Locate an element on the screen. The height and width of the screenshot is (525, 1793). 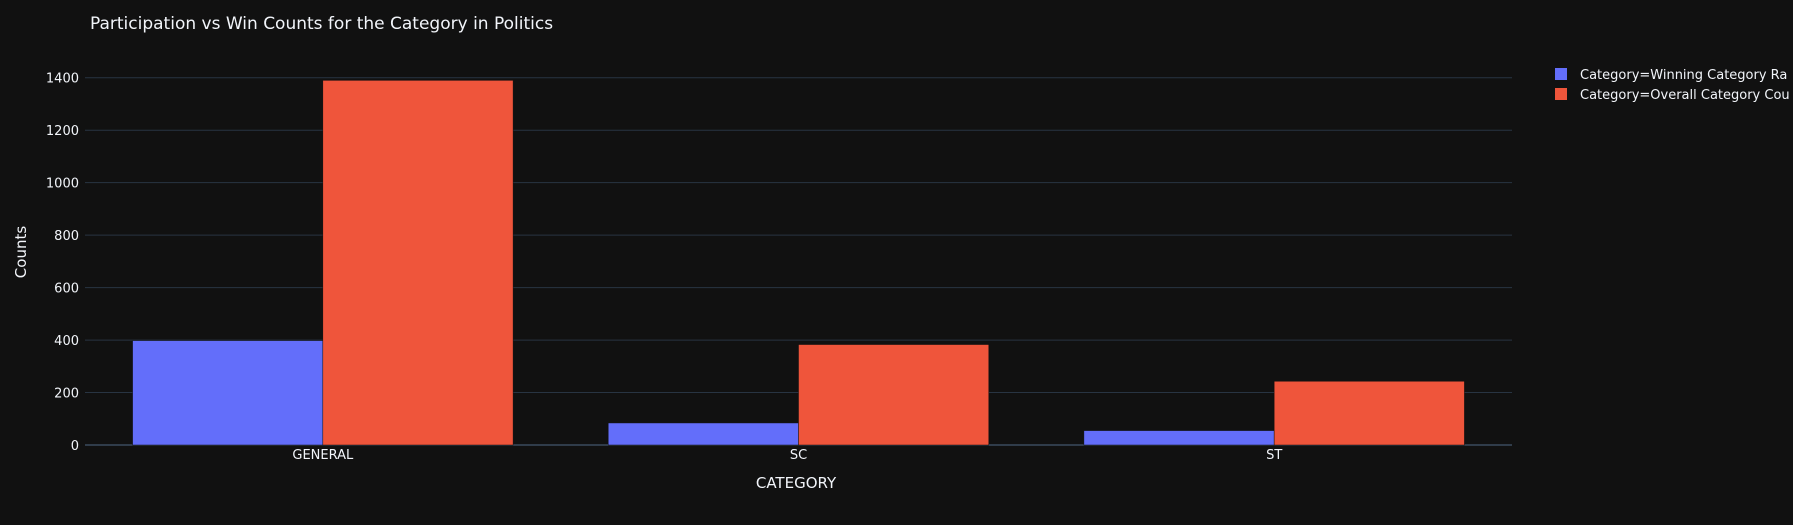
y-axis-ticks: 0 200 400 600 800 1000 1200 1400 is located at coordinates (62, 263).